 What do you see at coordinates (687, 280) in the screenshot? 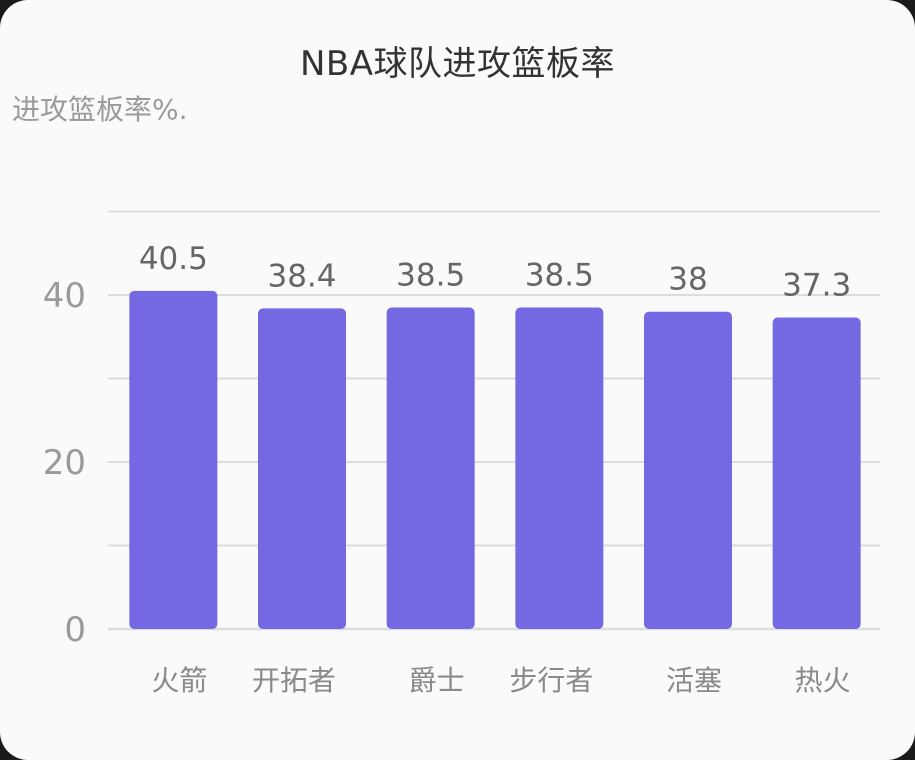
I see `data-label: 38` at bounding box center [687, 280].